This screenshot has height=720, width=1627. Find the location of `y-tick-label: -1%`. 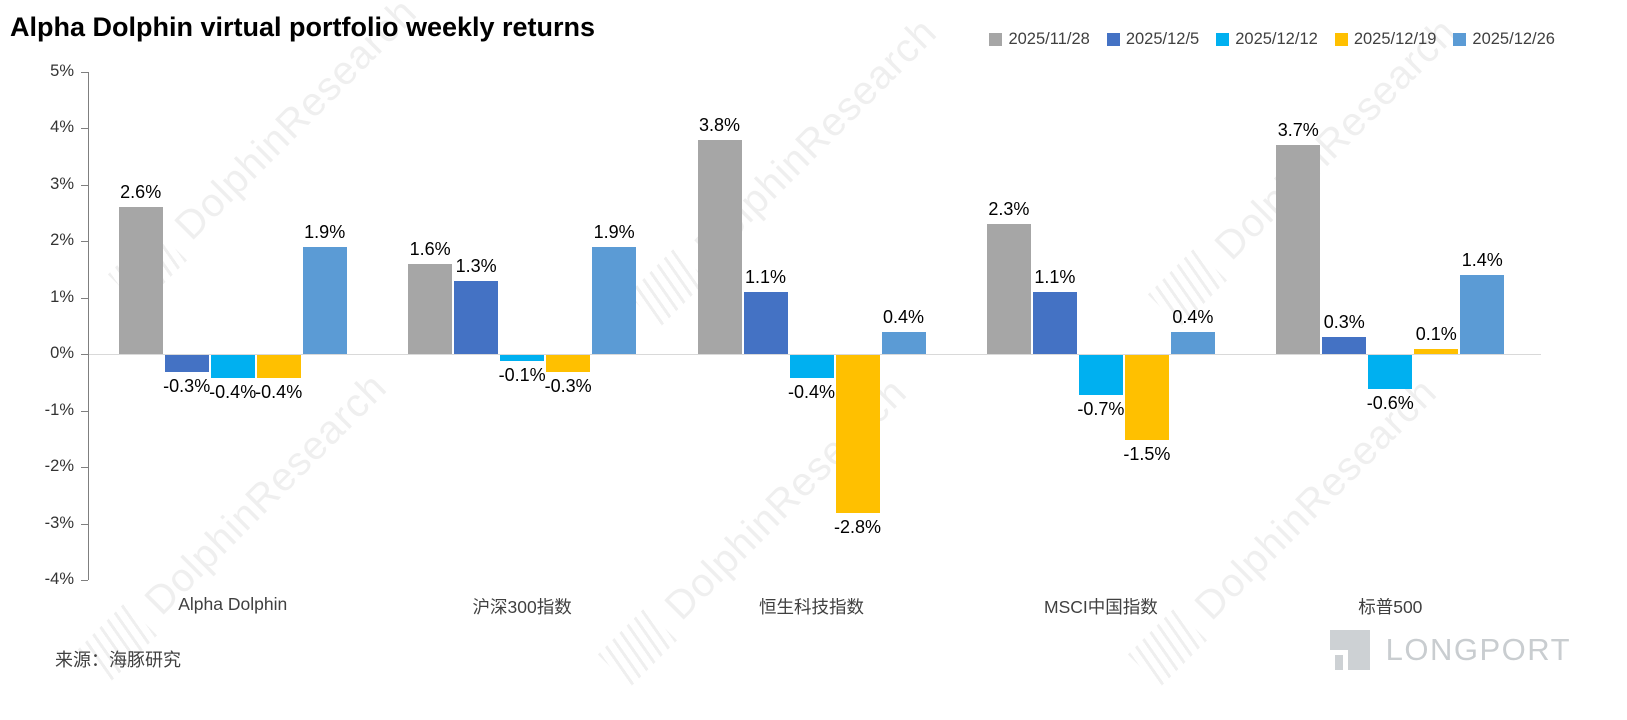

y-tick-label: -1% is located at coordinates (59, 409).